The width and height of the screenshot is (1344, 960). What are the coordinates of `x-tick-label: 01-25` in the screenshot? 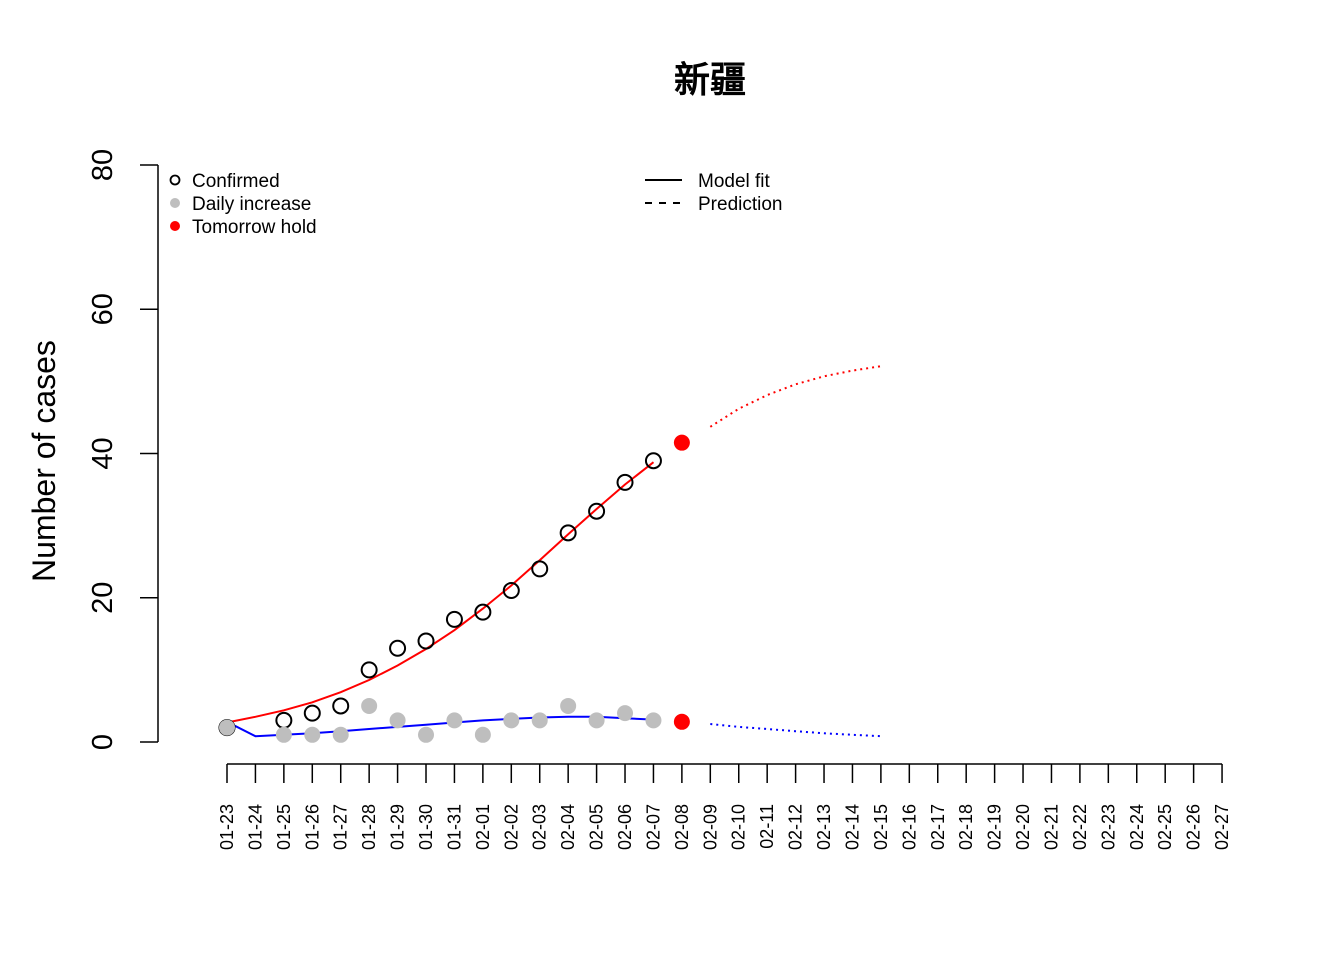 It's located at (284, 827).